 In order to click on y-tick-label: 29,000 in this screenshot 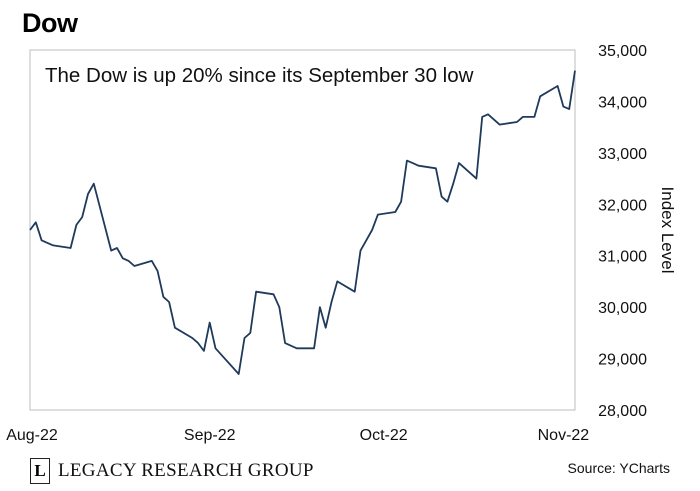, I will do `click(622, 360)`.